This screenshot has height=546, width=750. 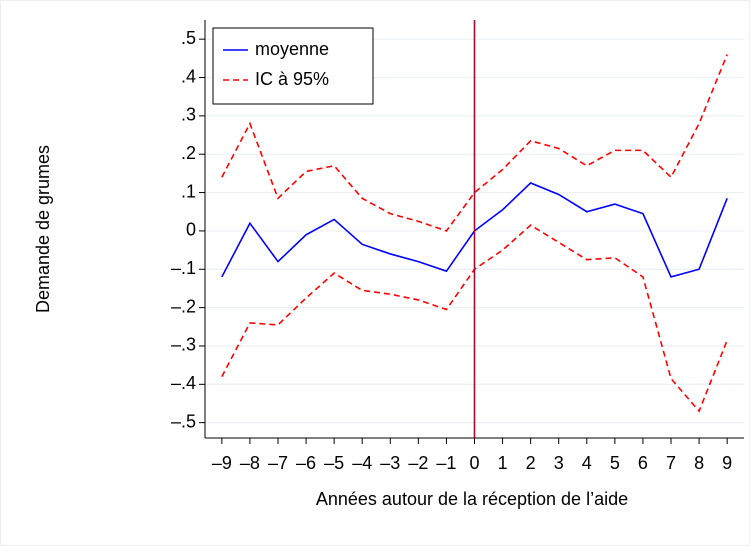 I want to click on y-tick-label: .3, so click(x=188, y=115).